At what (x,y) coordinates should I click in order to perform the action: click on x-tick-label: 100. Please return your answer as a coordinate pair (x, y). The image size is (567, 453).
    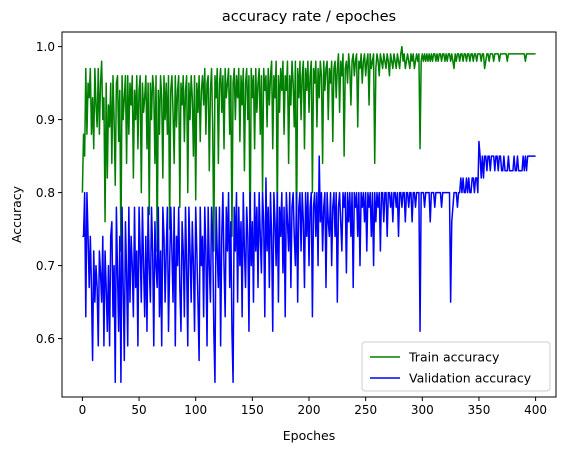
    Looking at the image, I should click on (195, 410).